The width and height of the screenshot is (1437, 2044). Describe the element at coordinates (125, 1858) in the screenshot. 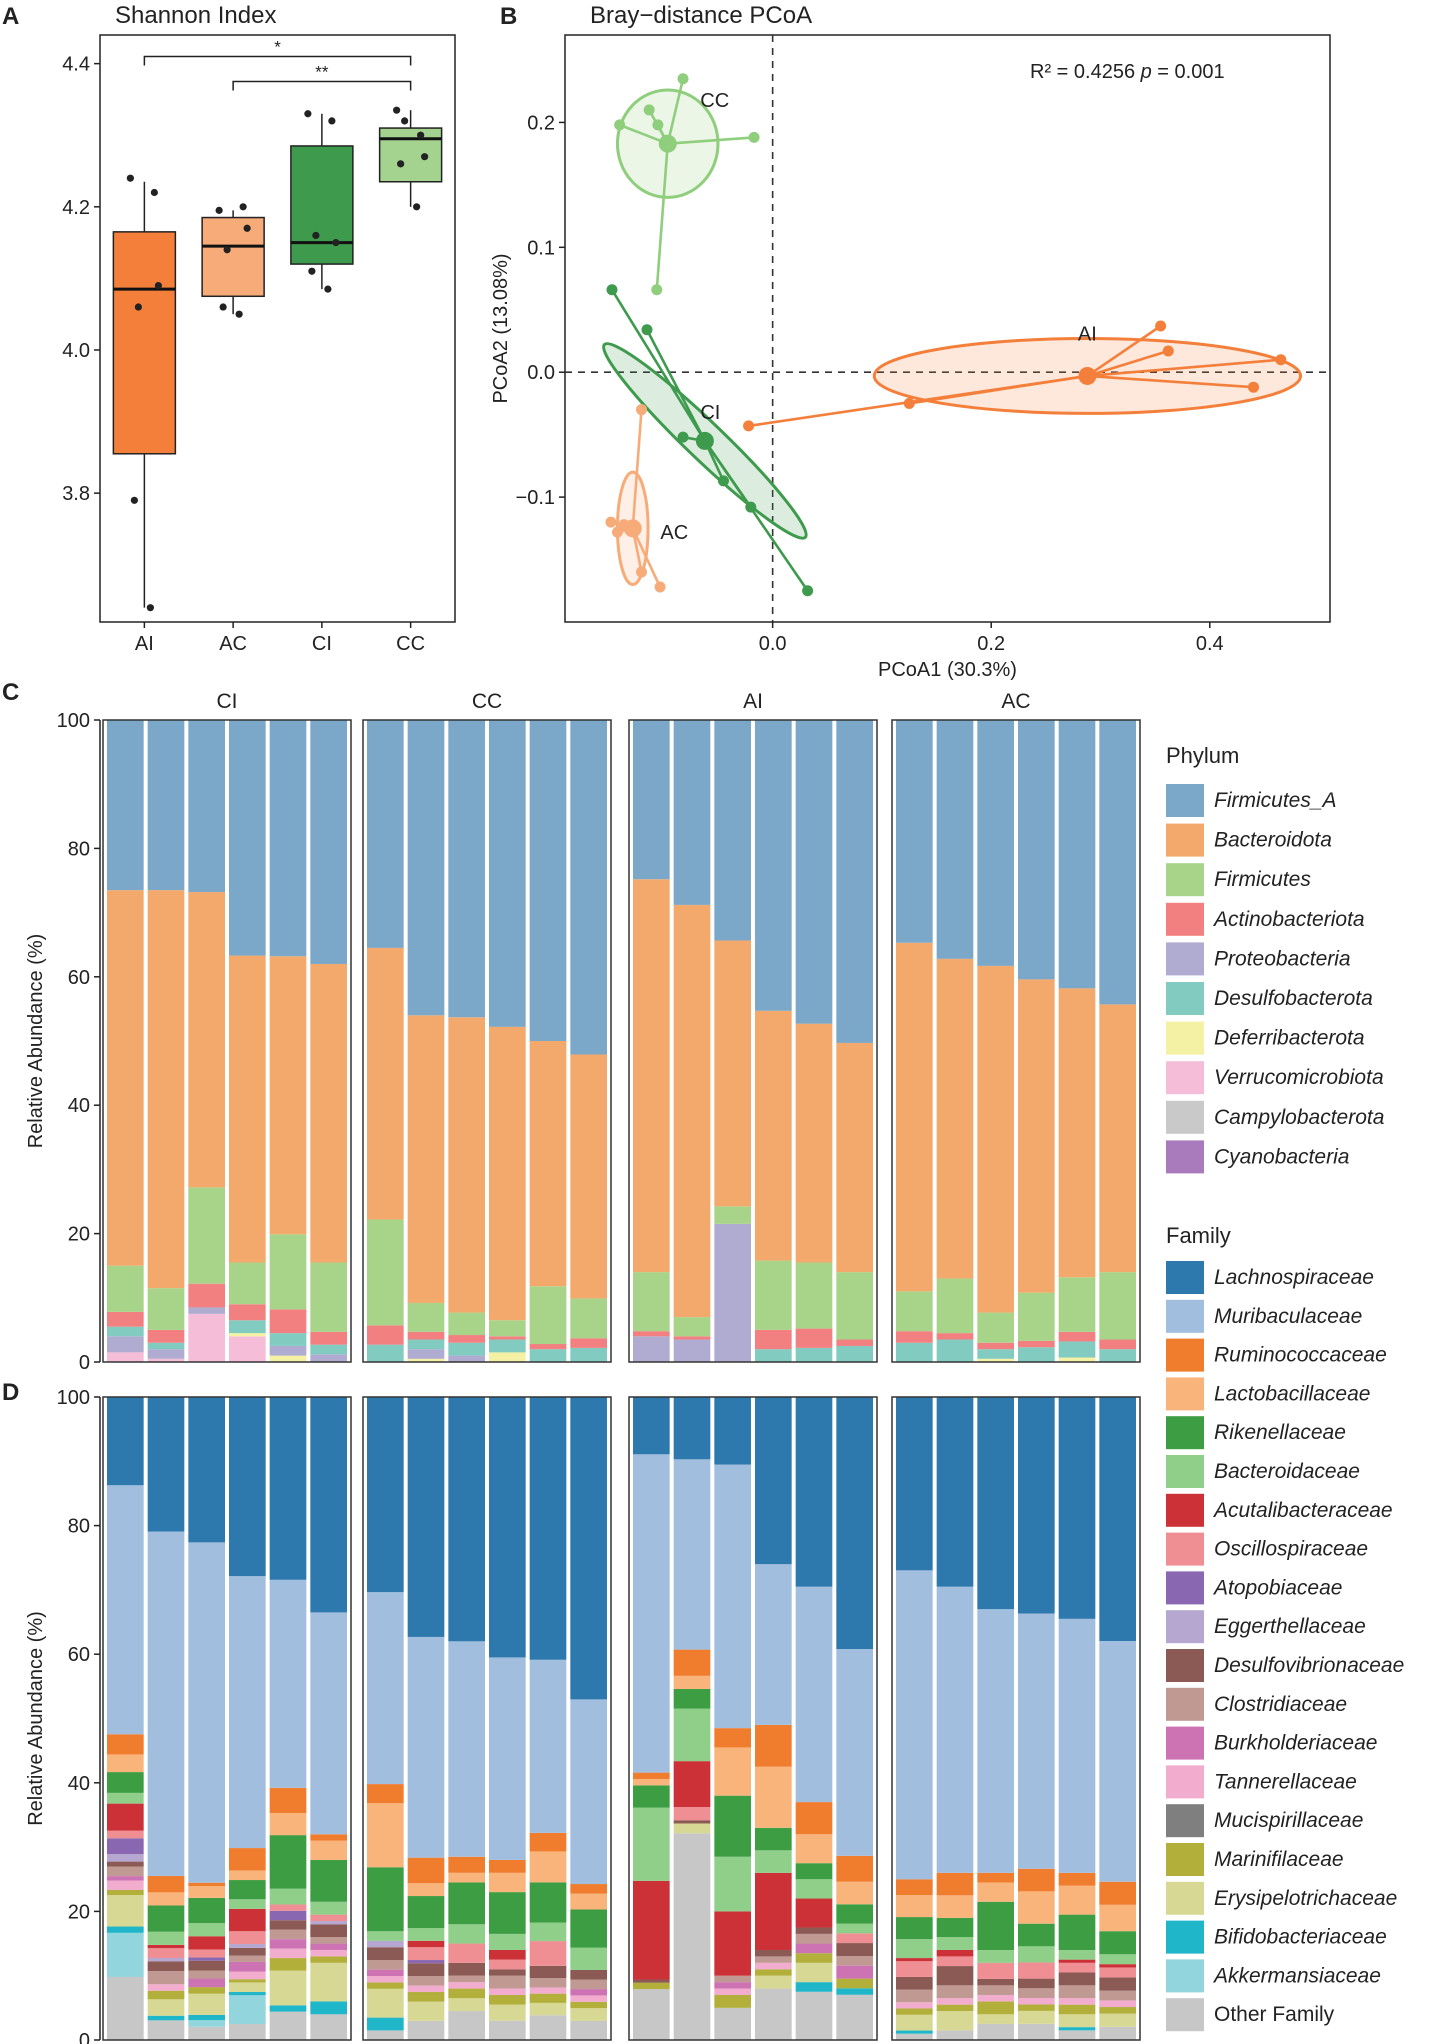

I see `segment-eggerthellaceae` at that location.